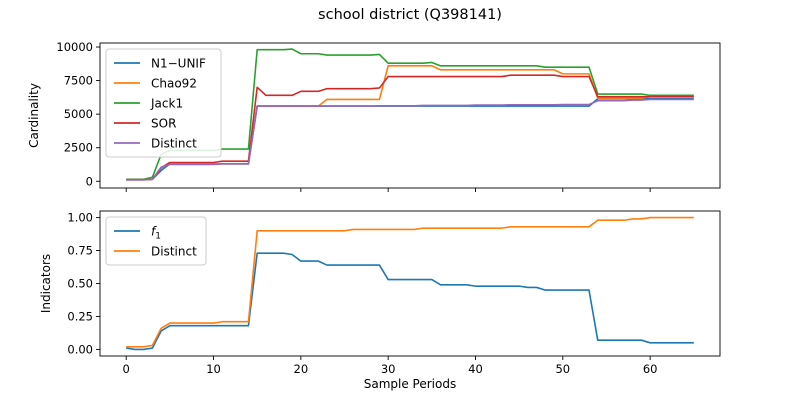  Describe the element at coordinates (34, 115) in the screenshot. I see `y-axis-label: Cardinality` at that location.